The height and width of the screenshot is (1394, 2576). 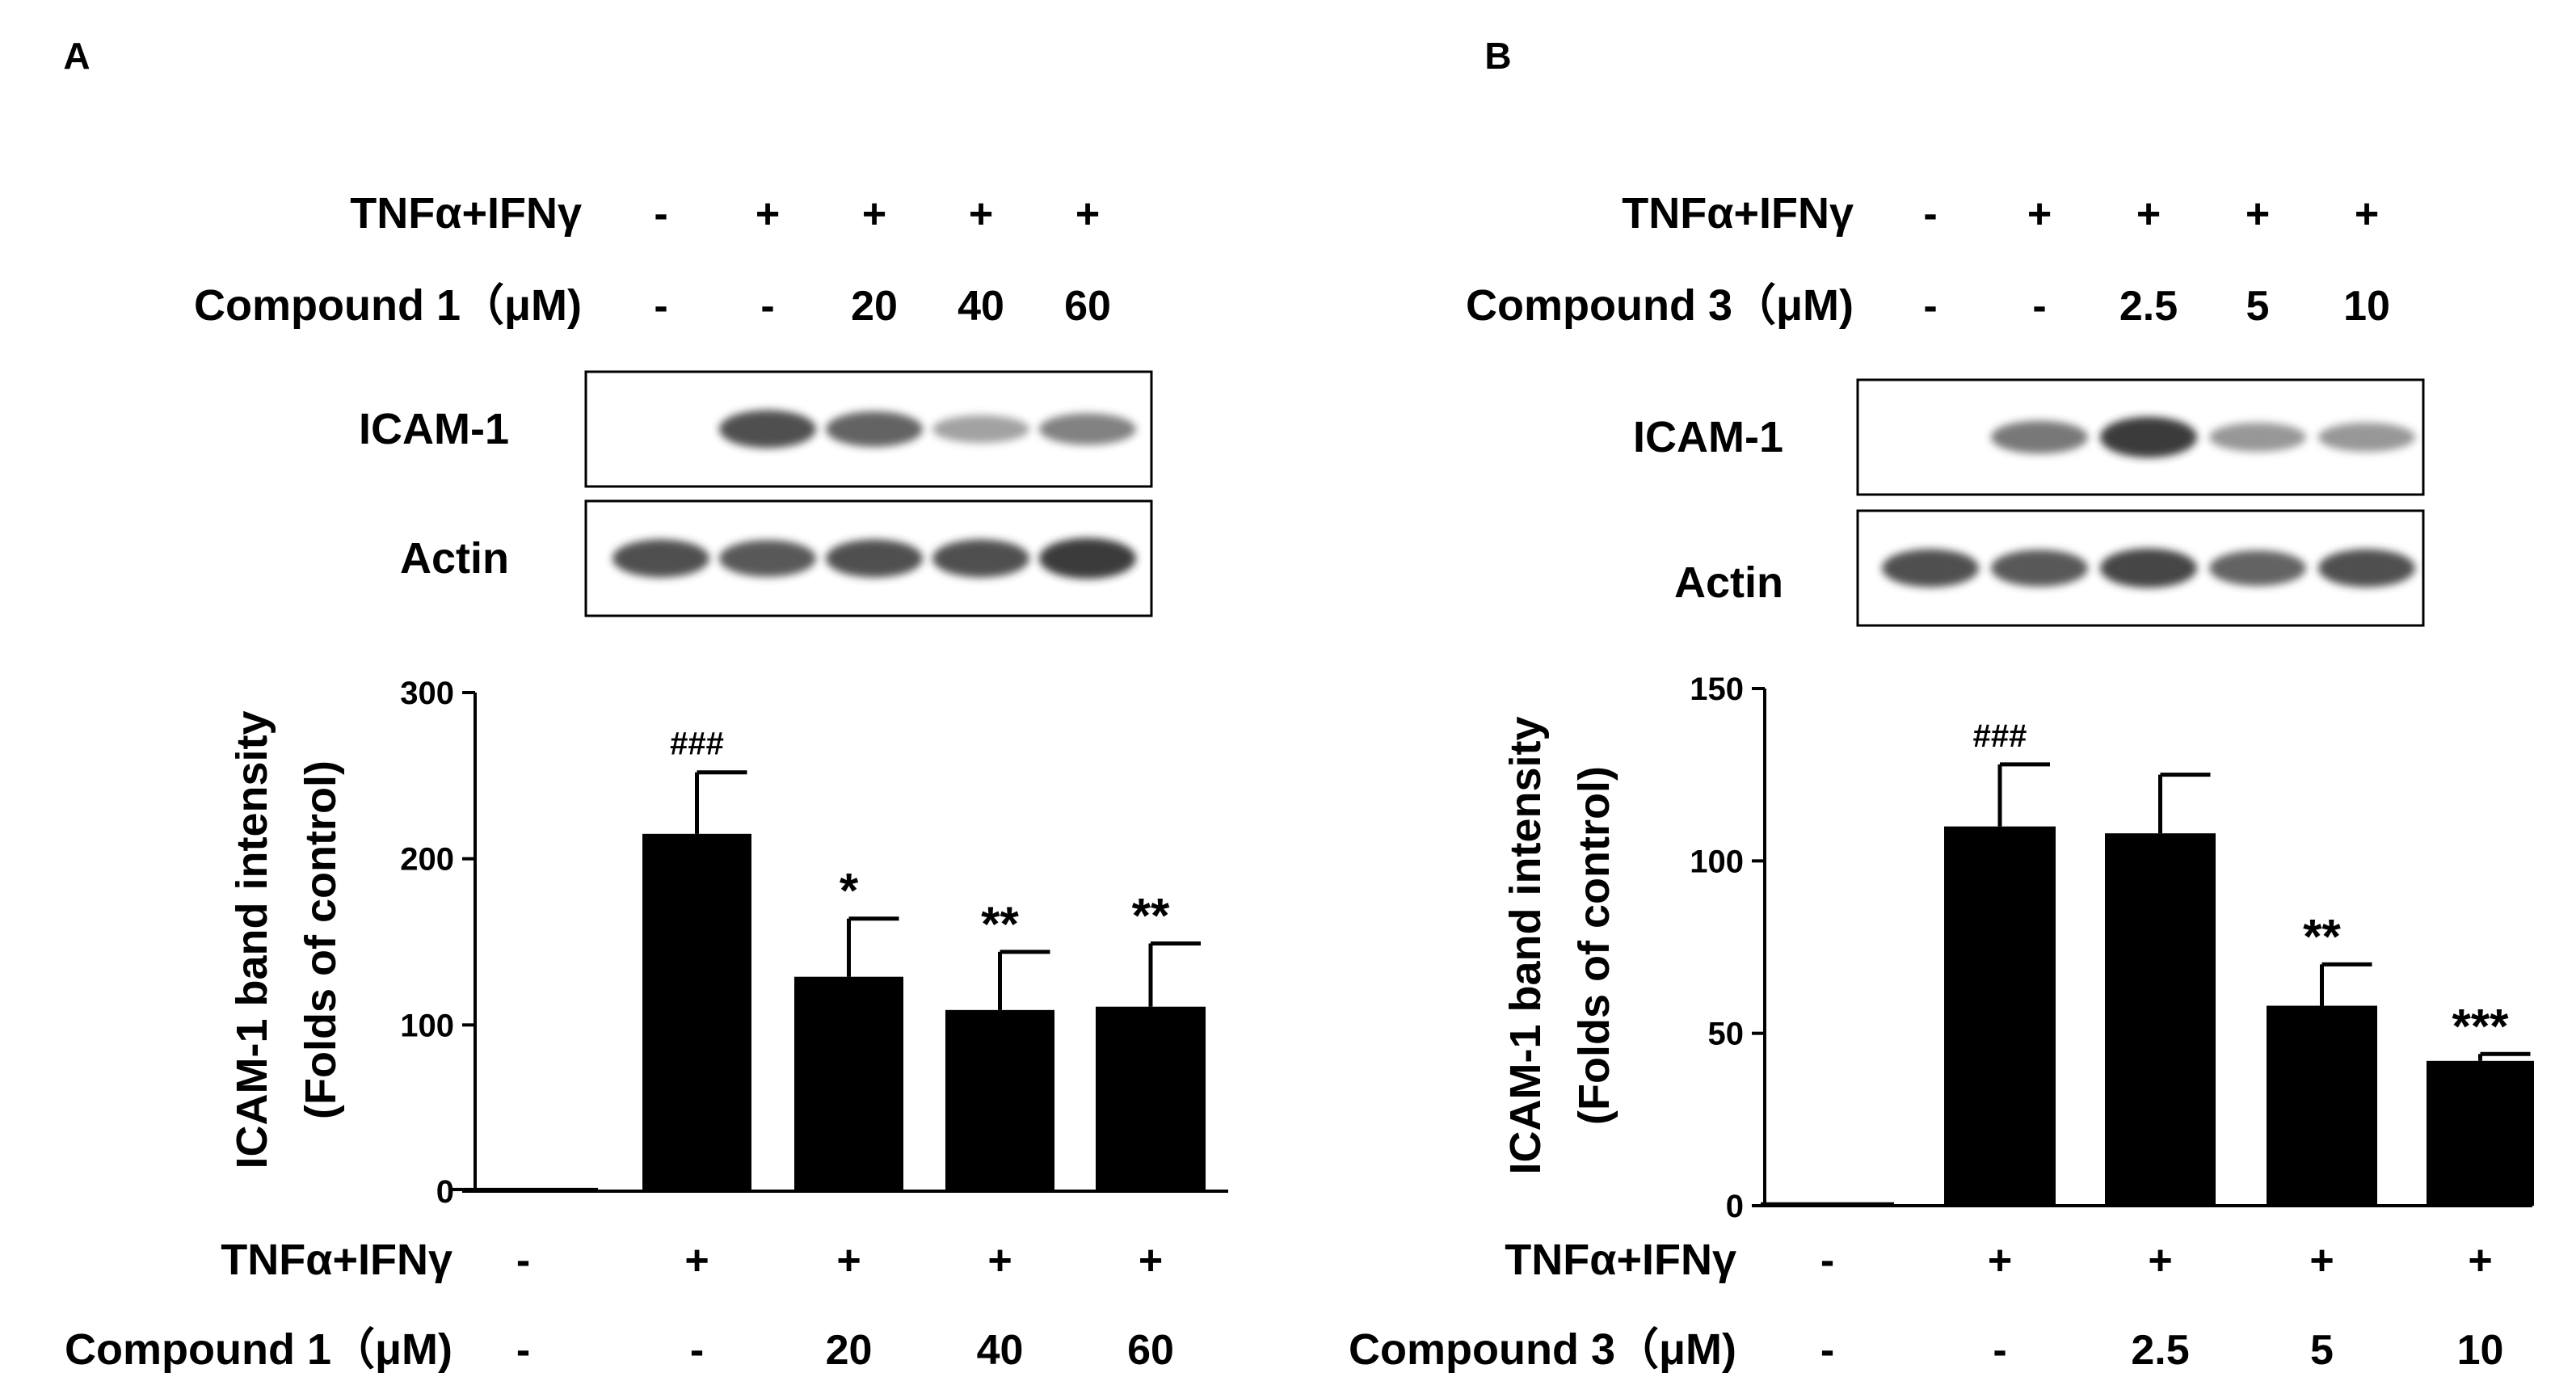 I want to click on y-tick-label: 150, so click(x=1717, y=689).